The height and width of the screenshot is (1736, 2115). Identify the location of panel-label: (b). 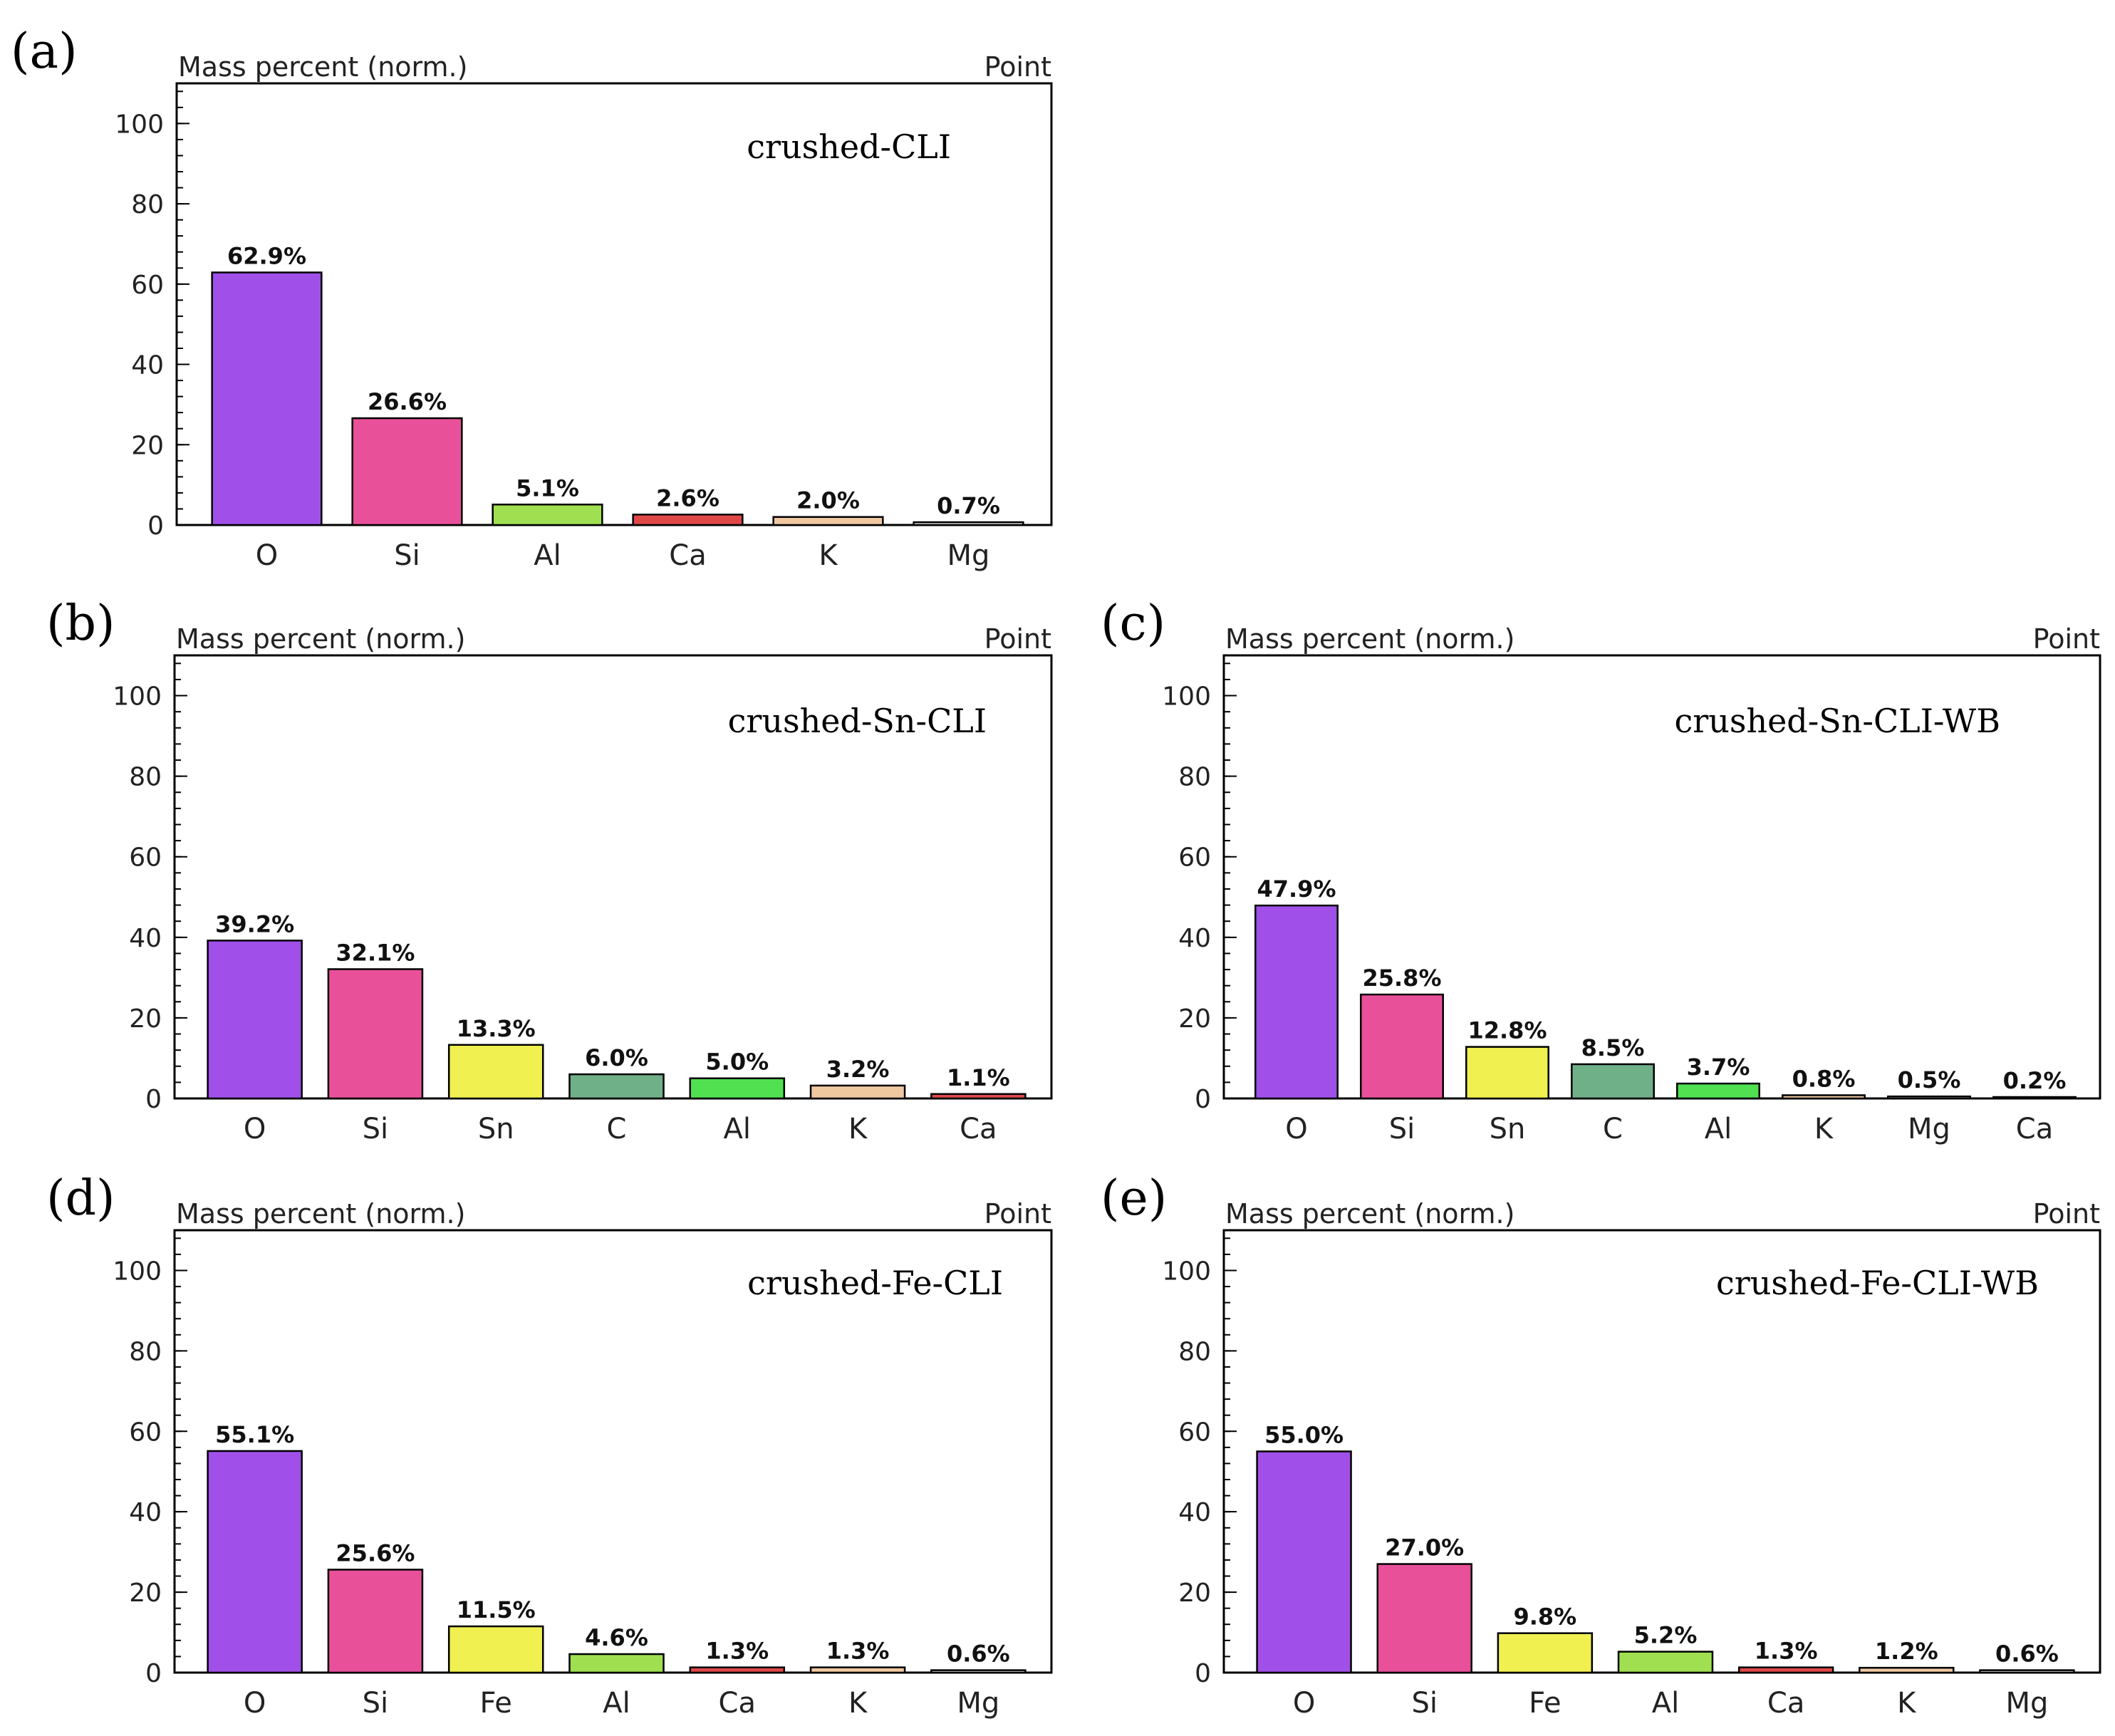
(80, 624).